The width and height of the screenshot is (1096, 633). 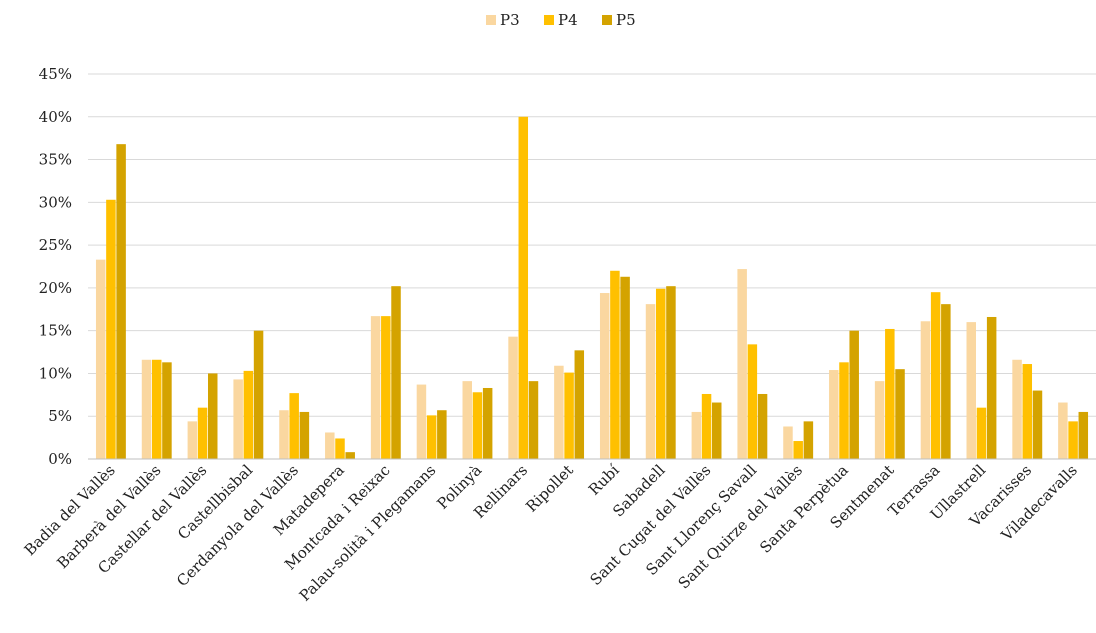 I want to click on y-tick-label: 15%, so click(x=55, y=331).